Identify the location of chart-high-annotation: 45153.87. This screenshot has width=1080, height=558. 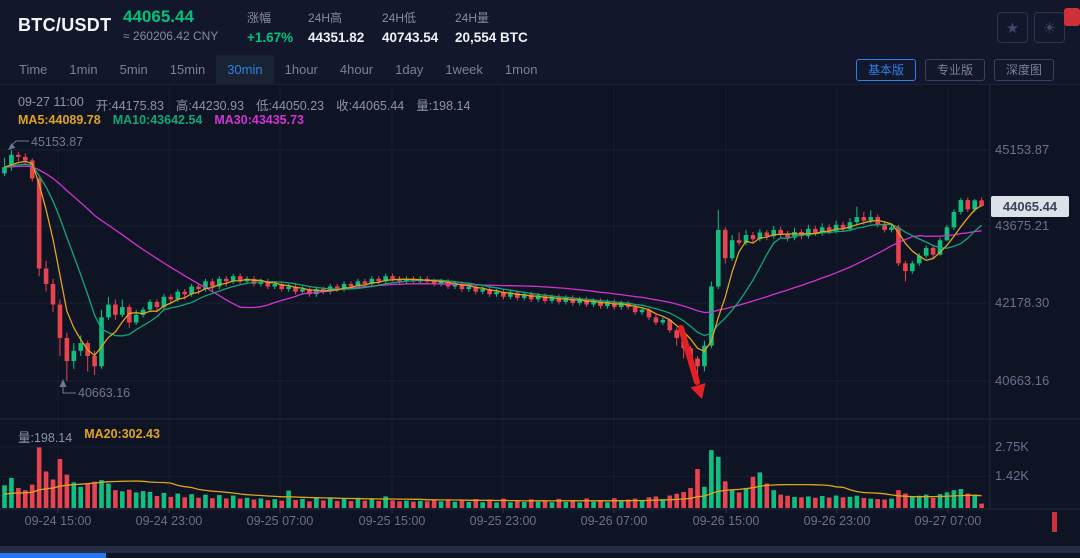
(45, 142).